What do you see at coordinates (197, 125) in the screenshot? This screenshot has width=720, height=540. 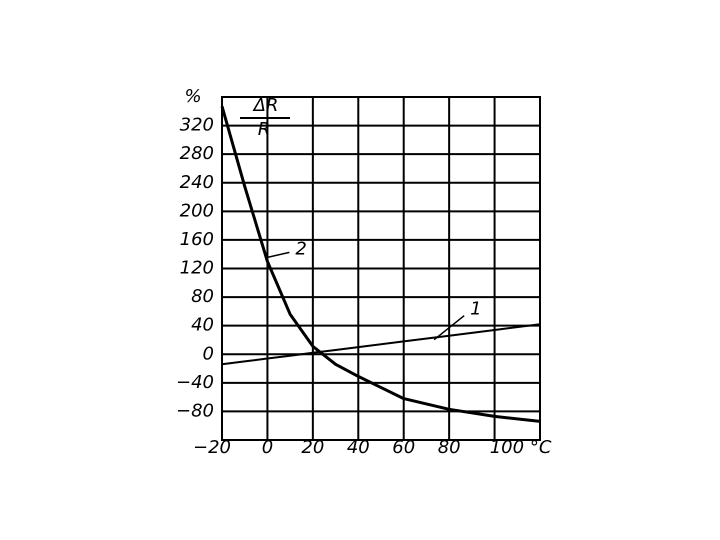 I see `y-tick-label: 320` at bounding box center [197, 125].